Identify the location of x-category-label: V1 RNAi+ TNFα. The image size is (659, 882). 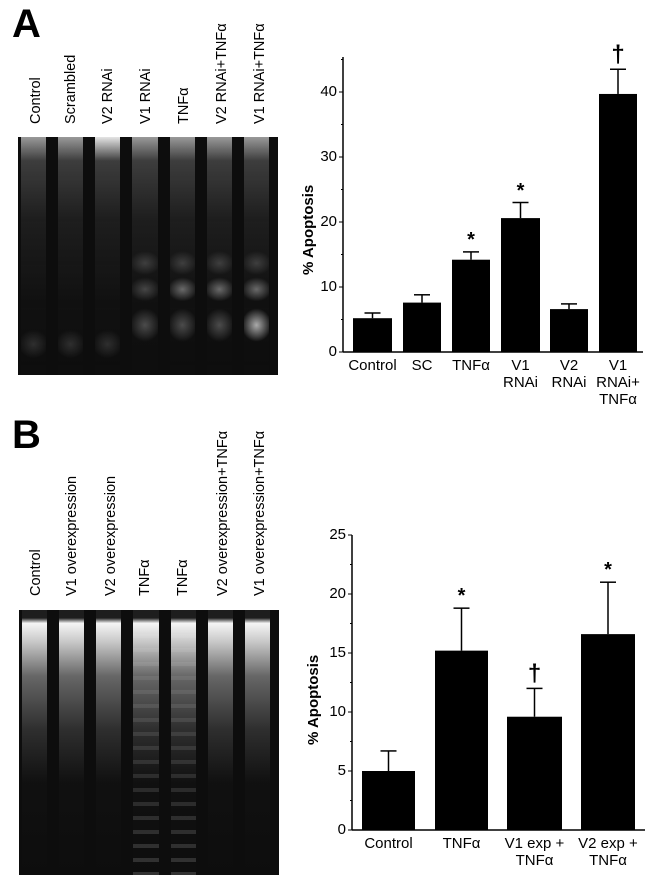
(618, 382).